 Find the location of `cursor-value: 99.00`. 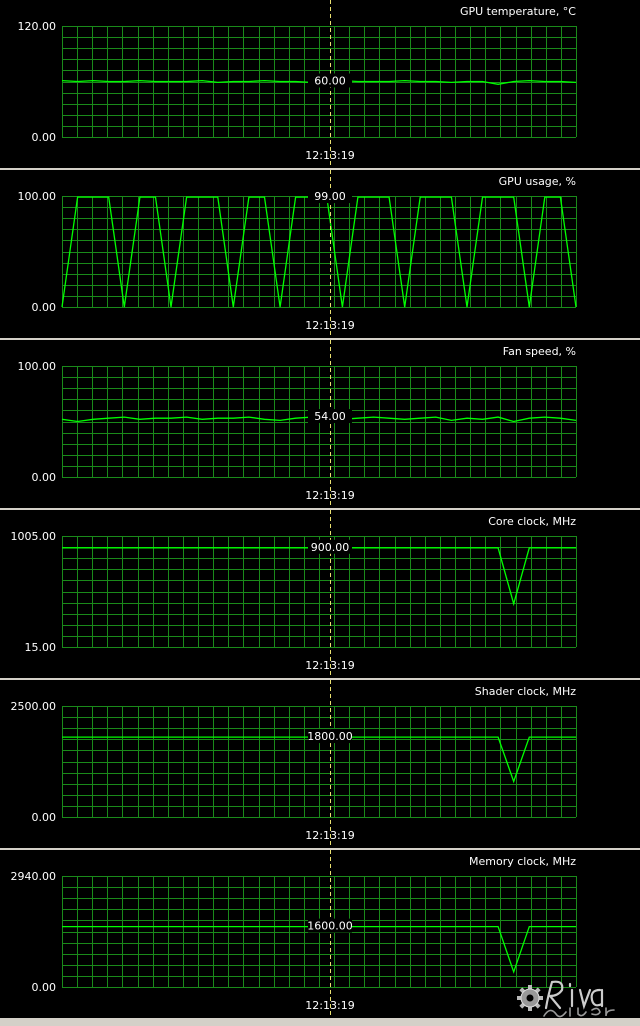

cursor-value: 99.00 is located at coordinates (330, 196).